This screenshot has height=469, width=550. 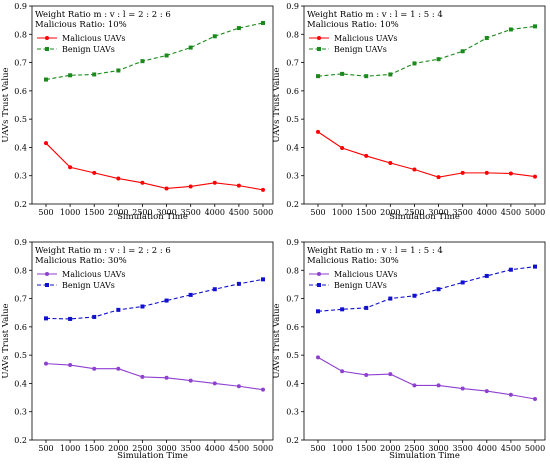 What do you see at coordinates (20, 119) in the screenshot?
I see `y-tick-label: 0.5` at bounding box center [20, 119].